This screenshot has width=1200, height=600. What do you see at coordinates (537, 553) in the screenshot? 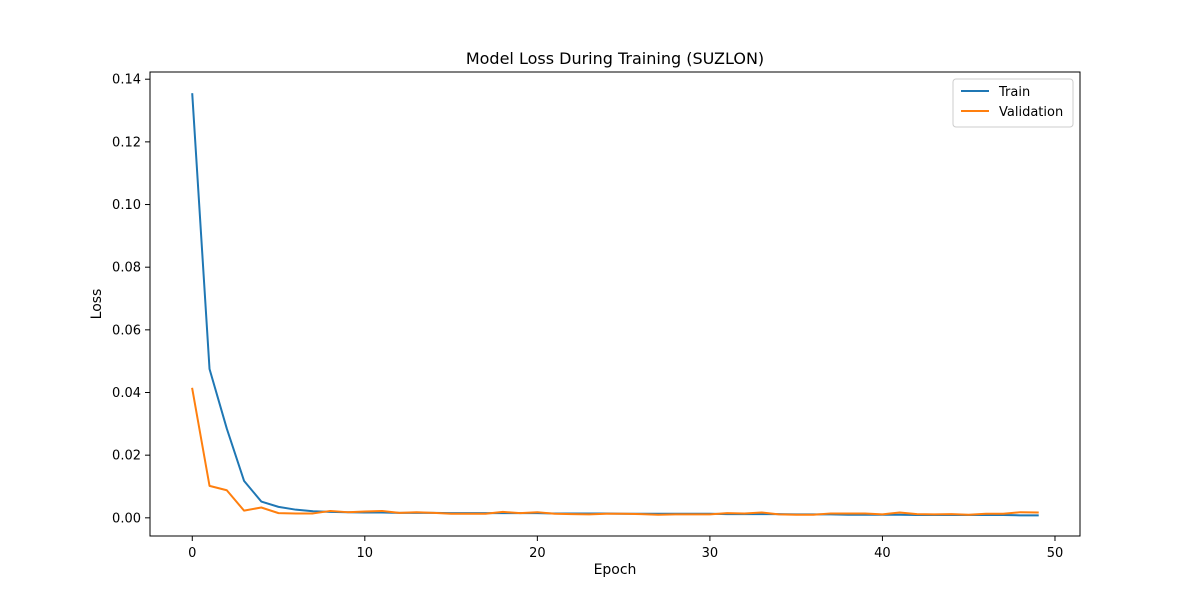
I see `x-tick-label: 20` at bounding box center [537, 553].